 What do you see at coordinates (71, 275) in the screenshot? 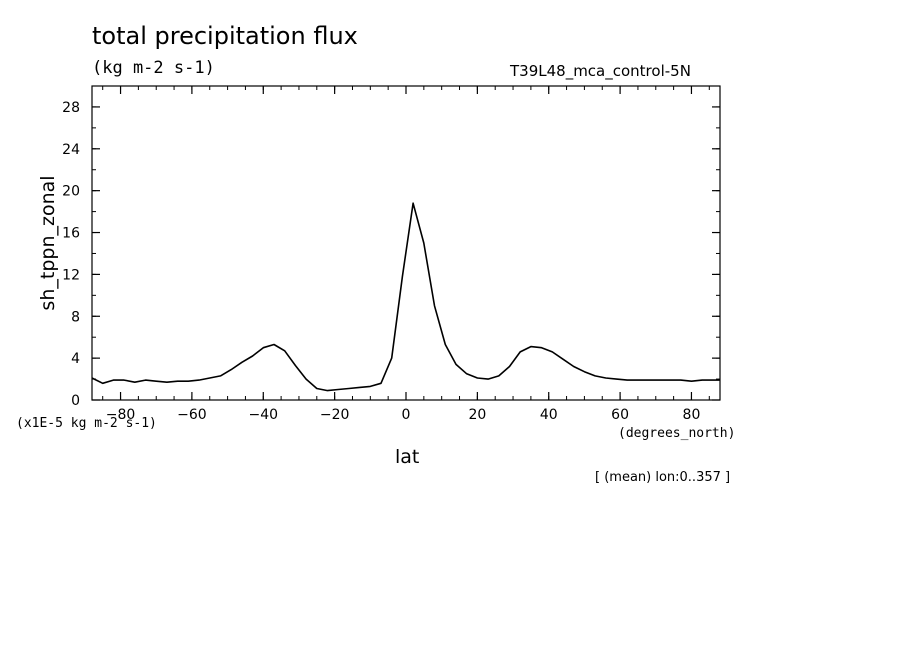
I see `y-tick-label: 12` at bounding box center [71, 275].